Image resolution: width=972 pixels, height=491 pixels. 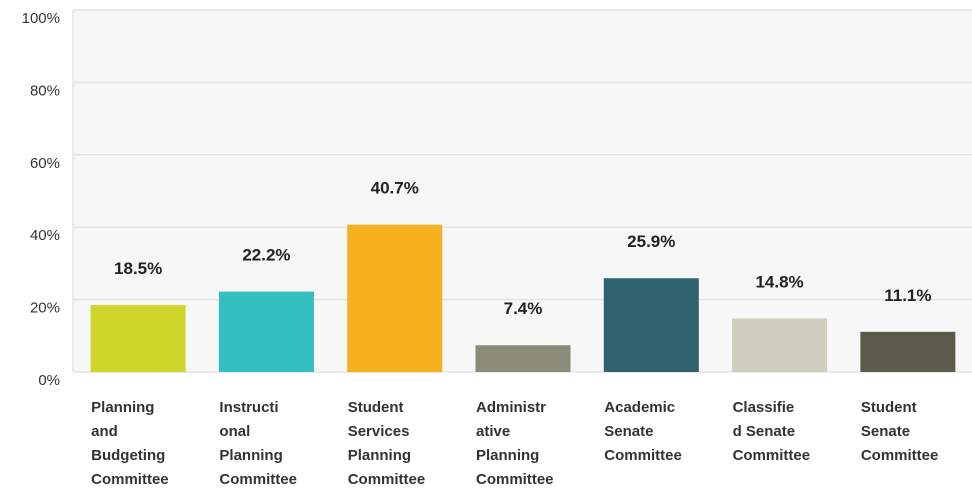 I want to click on x-tick-label: Student Senate Committee, so click(x=900, y=431).